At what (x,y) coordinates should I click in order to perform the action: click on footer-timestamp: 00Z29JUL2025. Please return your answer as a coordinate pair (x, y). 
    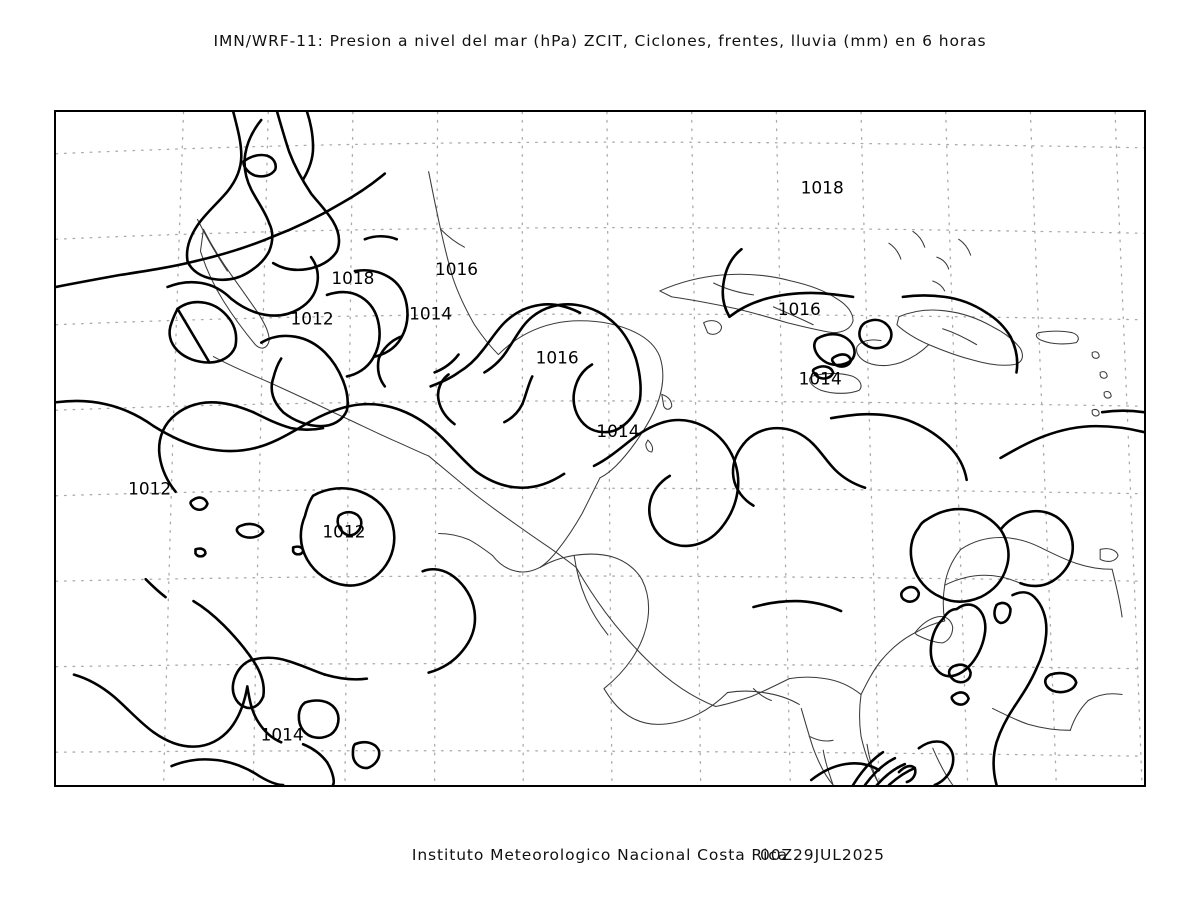
    Looking at the image, I should click on (822, 855).